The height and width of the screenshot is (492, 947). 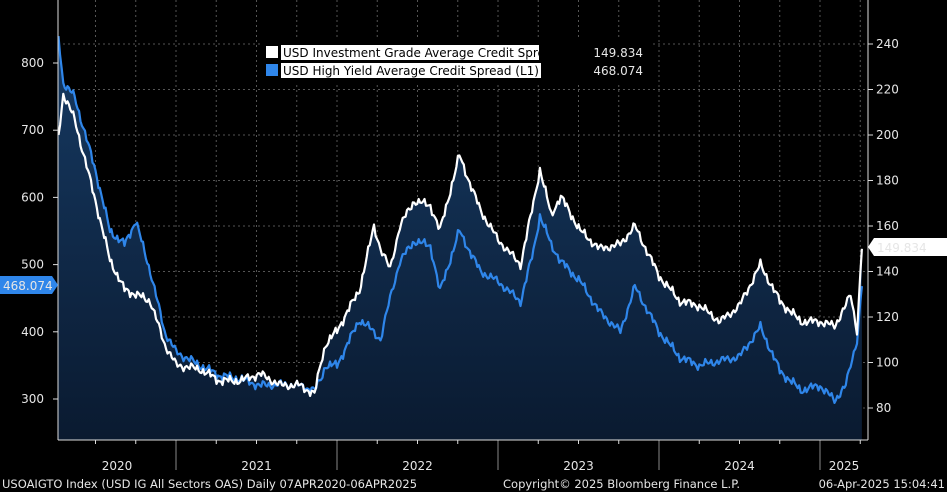 I want to click on svg-text: 468.074, so click(x=28, y=286).